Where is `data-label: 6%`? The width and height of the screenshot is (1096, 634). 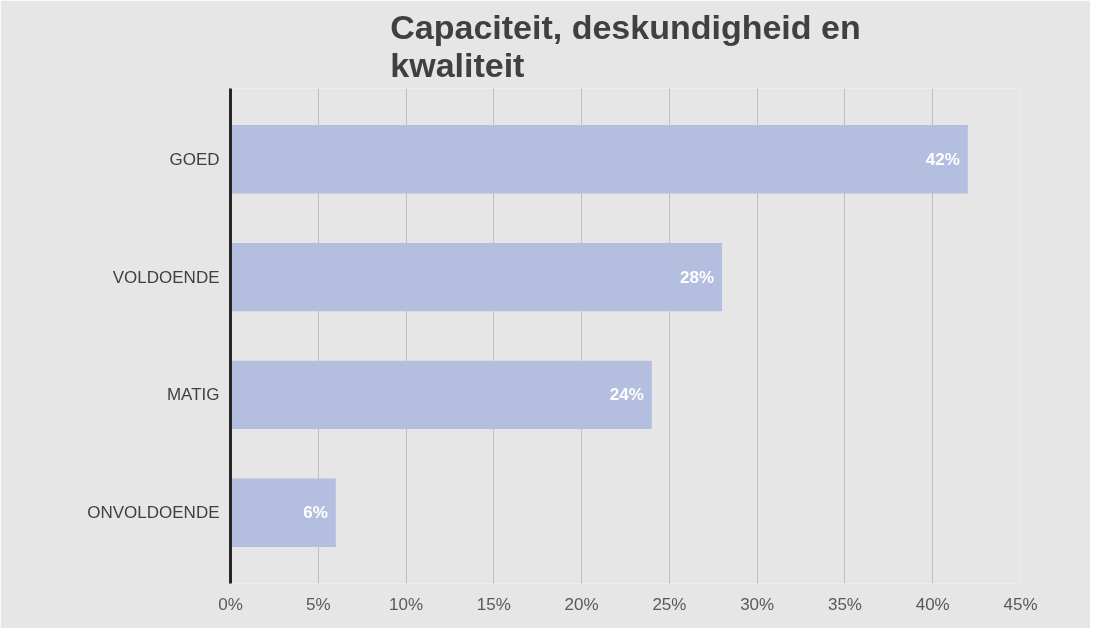 data-label: 6% is located at coordinates (315, 513).